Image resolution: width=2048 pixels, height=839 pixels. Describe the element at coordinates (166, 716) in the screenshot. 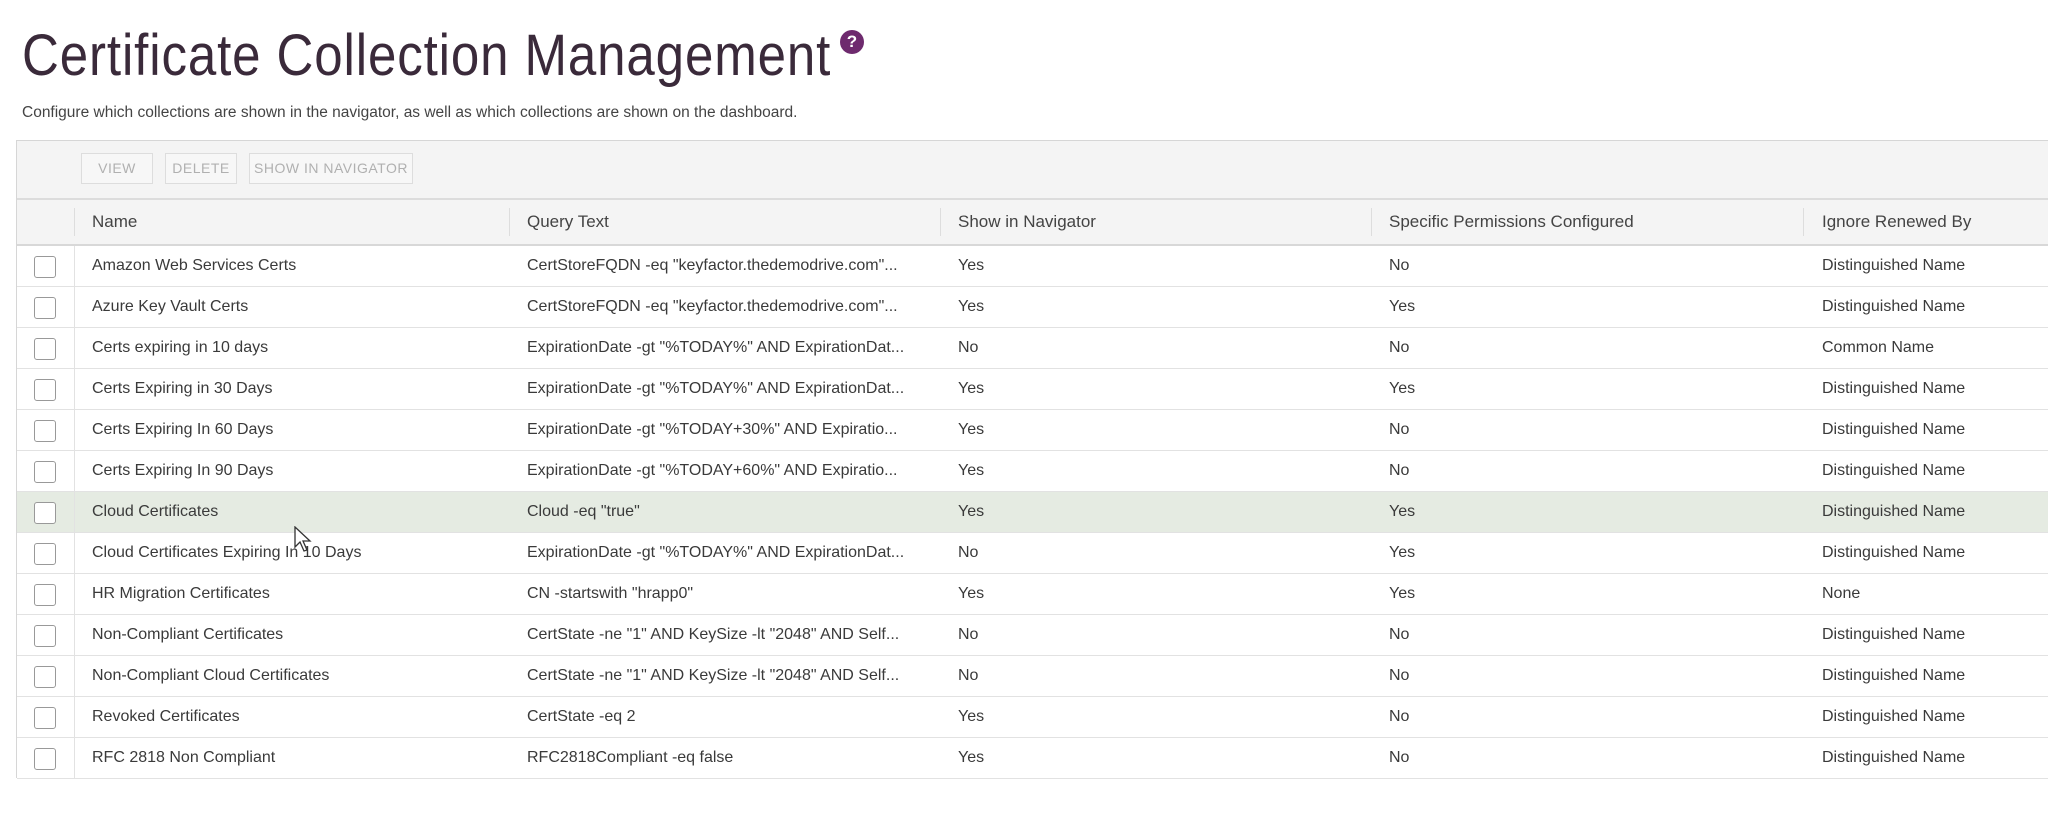

I see `cell-name: Revoked Certificates` at that location.